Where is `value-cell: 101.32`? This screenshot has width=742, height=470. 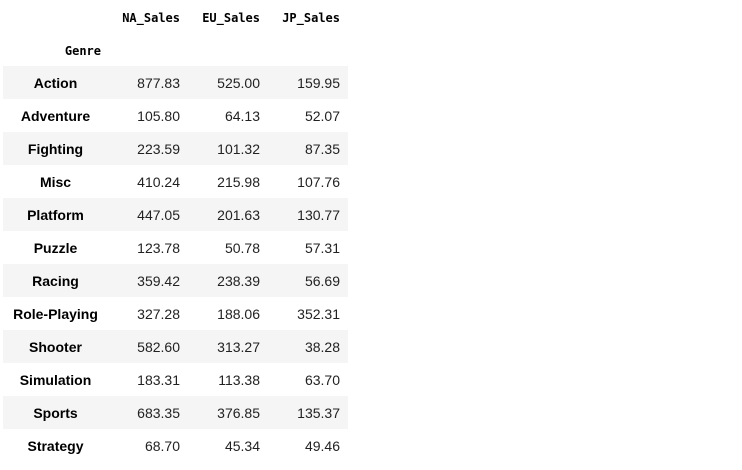
value-cell: 101.32 is located at coordinates (238, 148).